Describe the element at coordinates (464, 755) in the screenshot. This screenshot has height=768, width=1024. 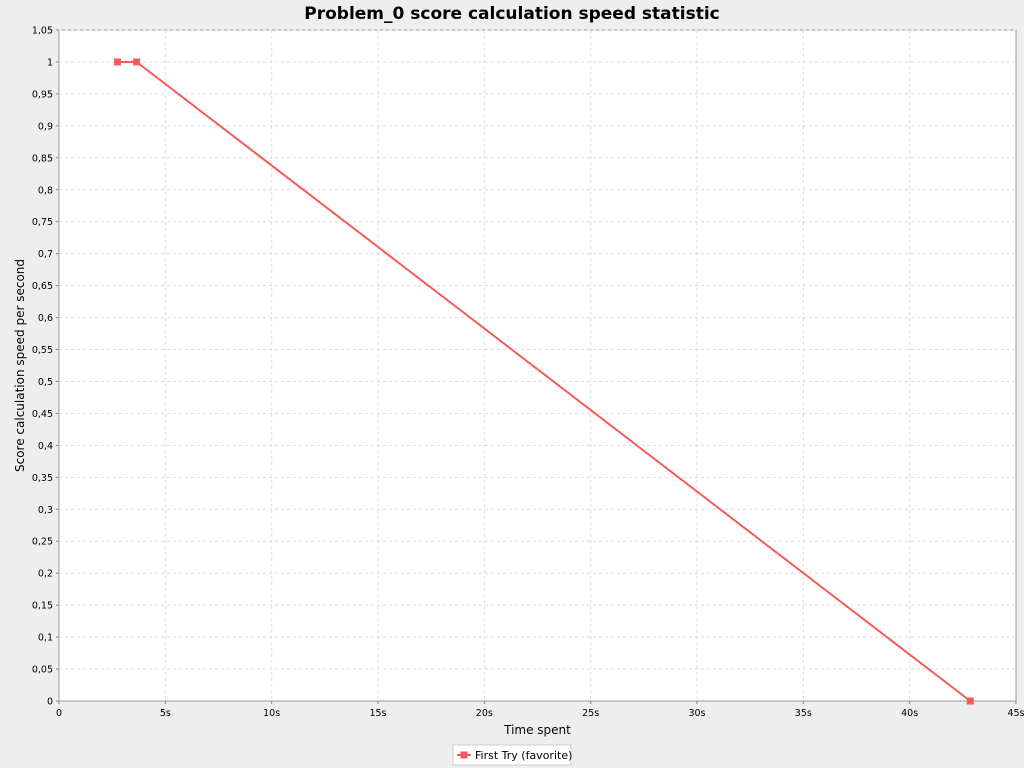
I see `legend-square-marker` at that location.